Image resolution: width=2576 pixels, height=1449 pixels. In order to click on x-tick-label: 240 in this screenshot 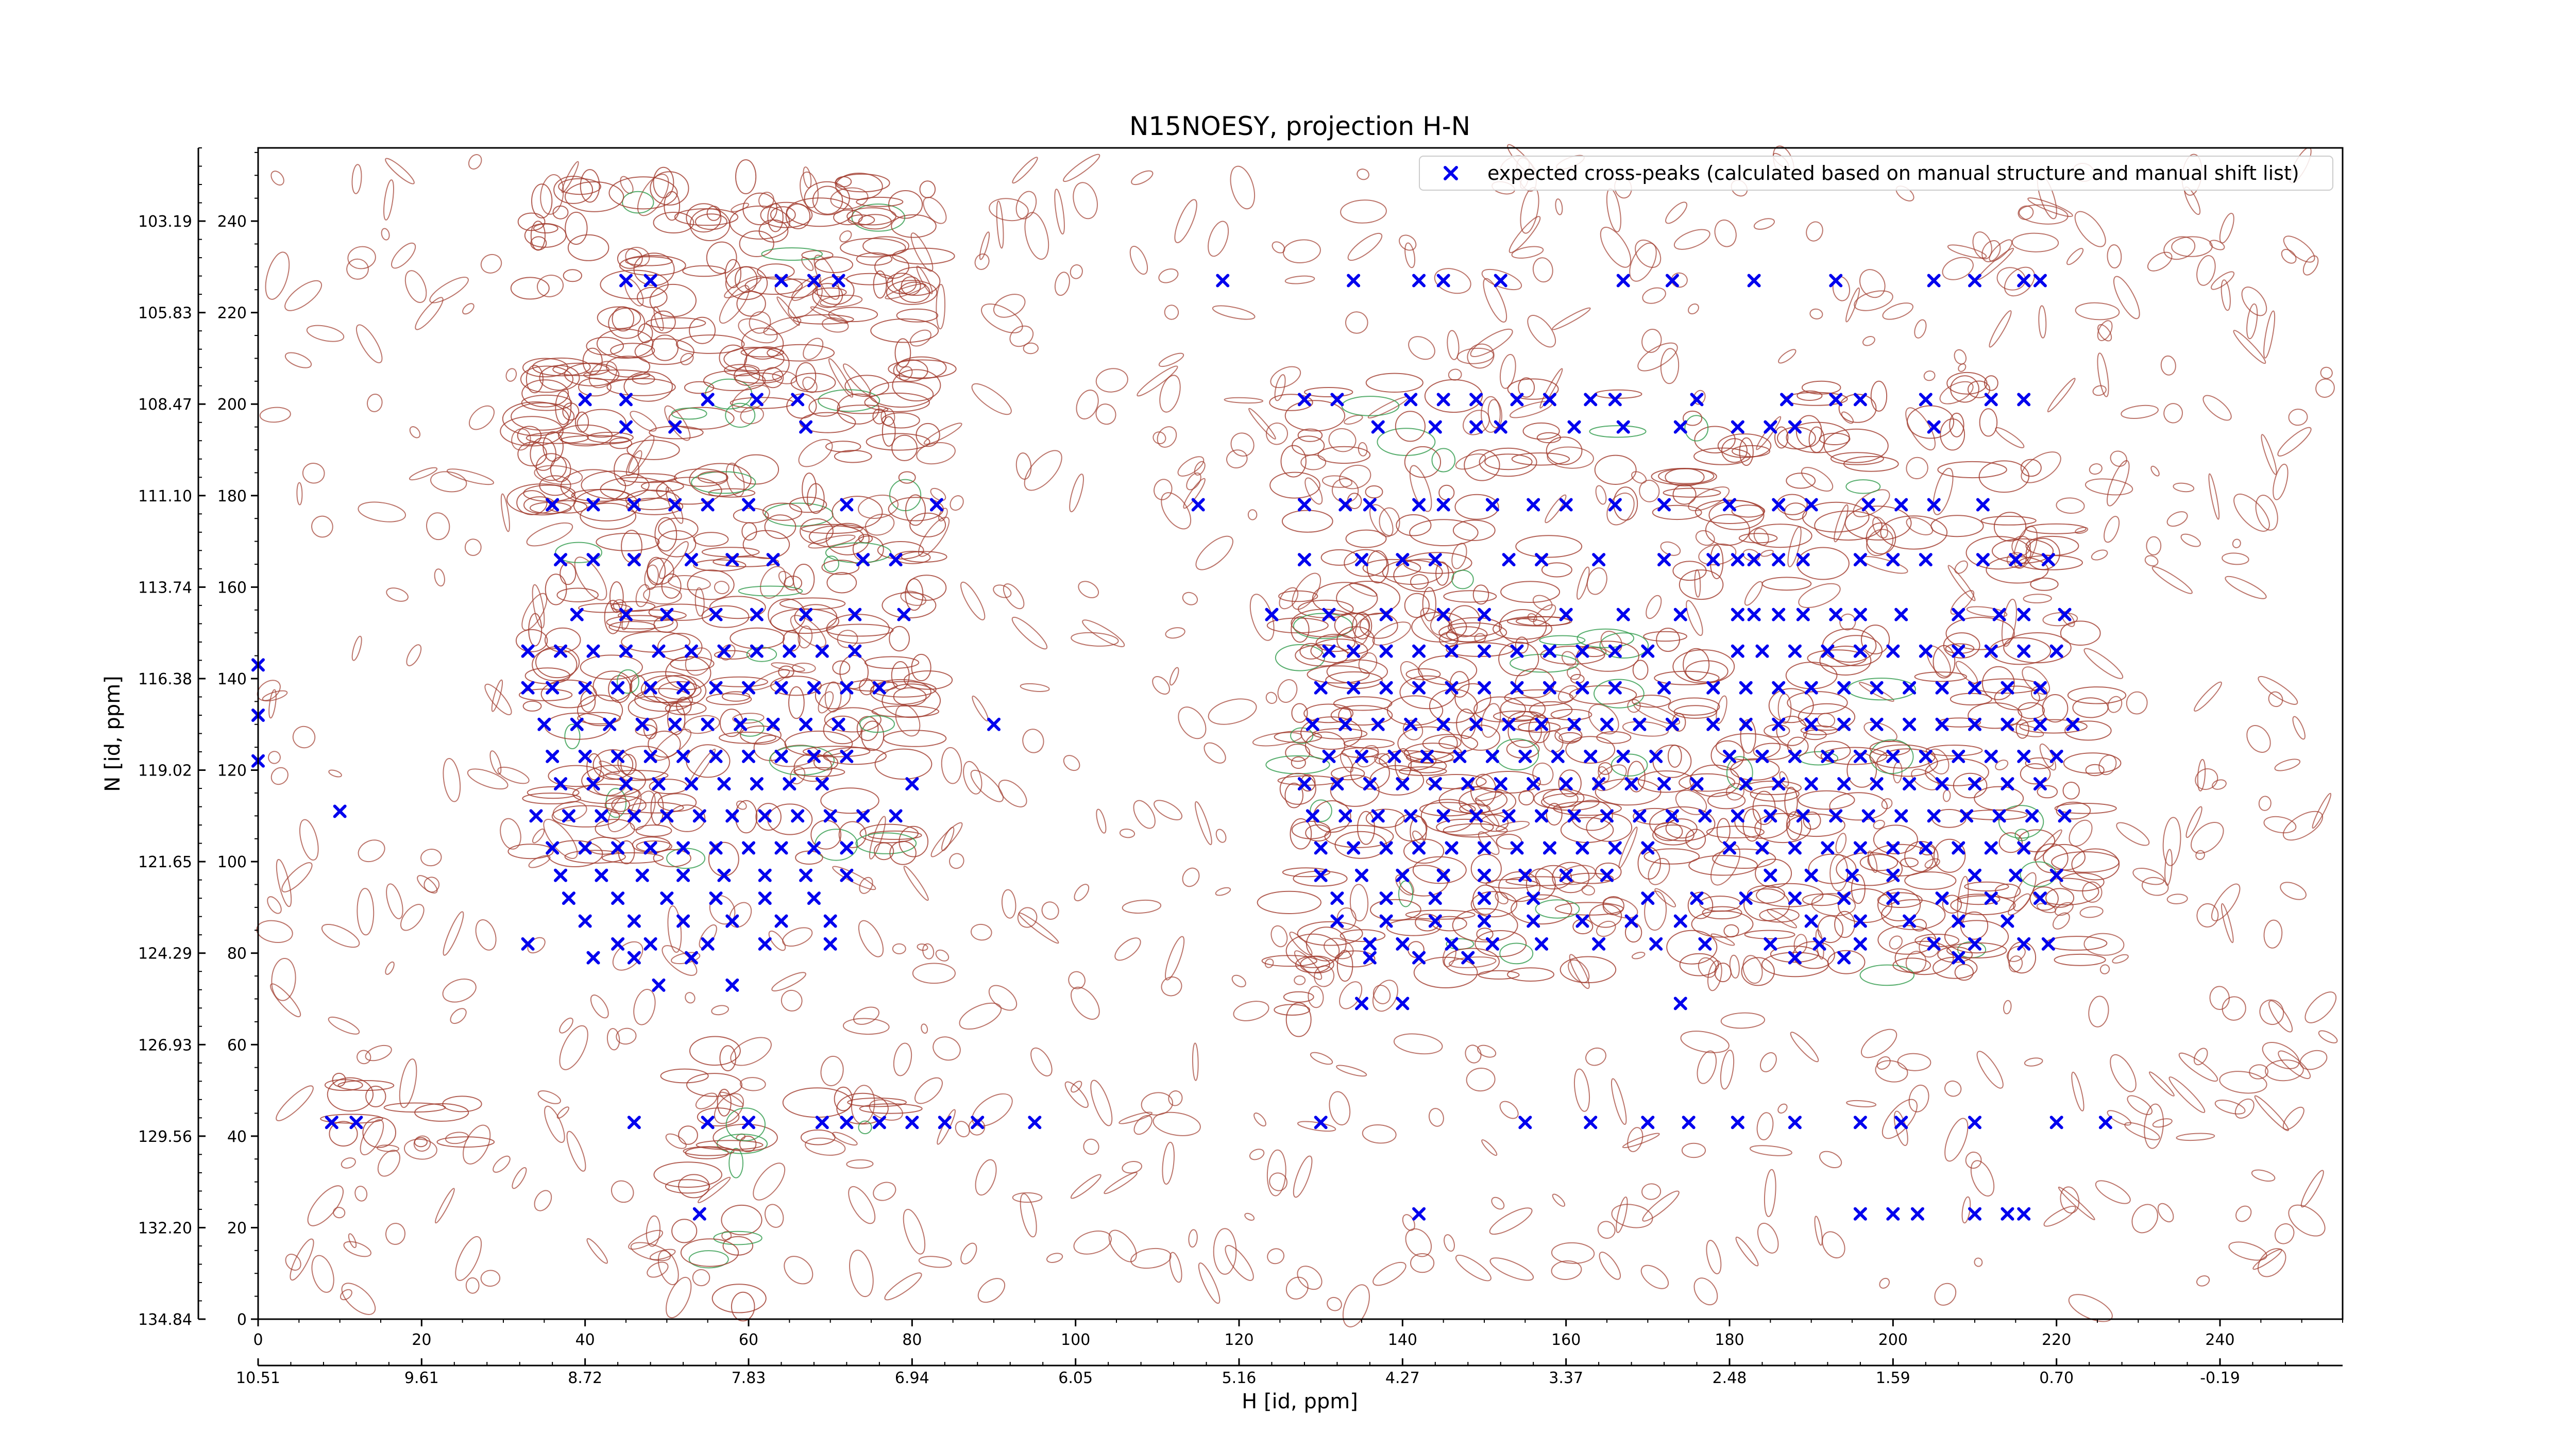, I will do `click(2219, 1340)`.